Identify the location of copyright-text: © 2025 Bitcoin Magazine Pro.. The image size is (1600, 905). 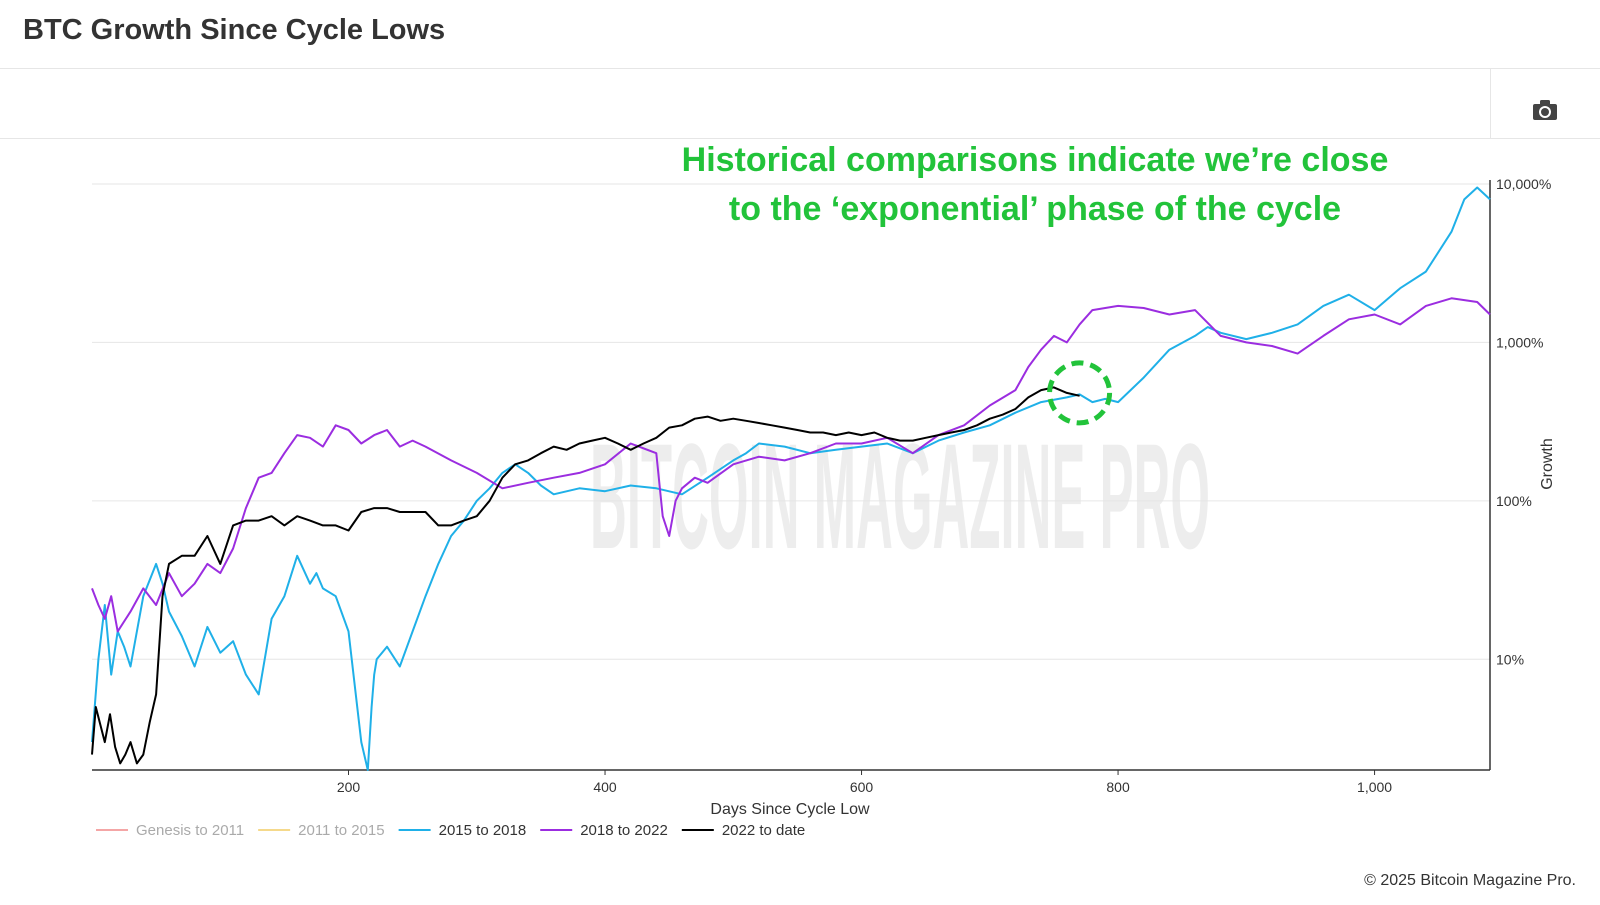
(1470, 880).